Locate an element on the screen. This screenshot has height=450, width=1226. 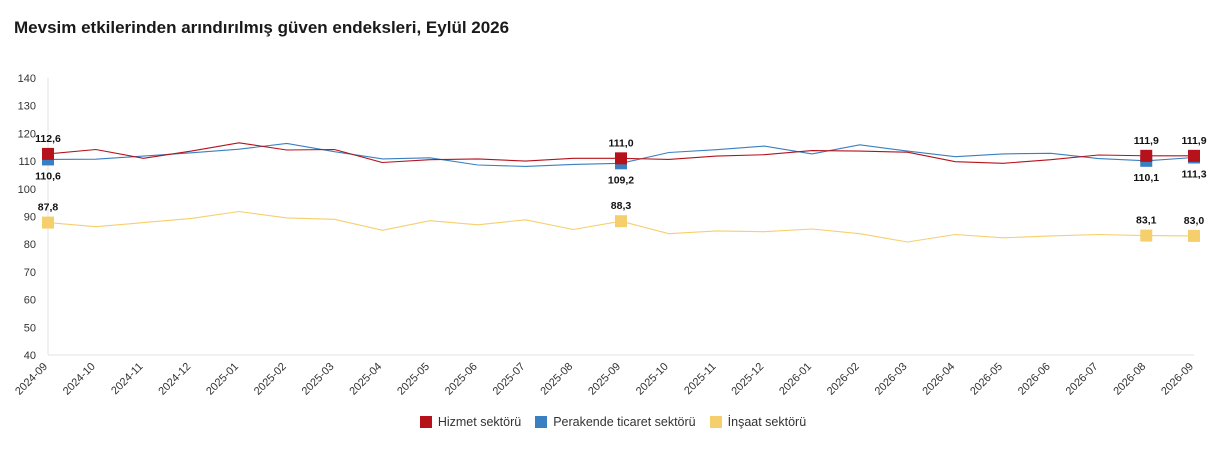
x-tick-label: 2026-05 is located at coordinates (986, 379).